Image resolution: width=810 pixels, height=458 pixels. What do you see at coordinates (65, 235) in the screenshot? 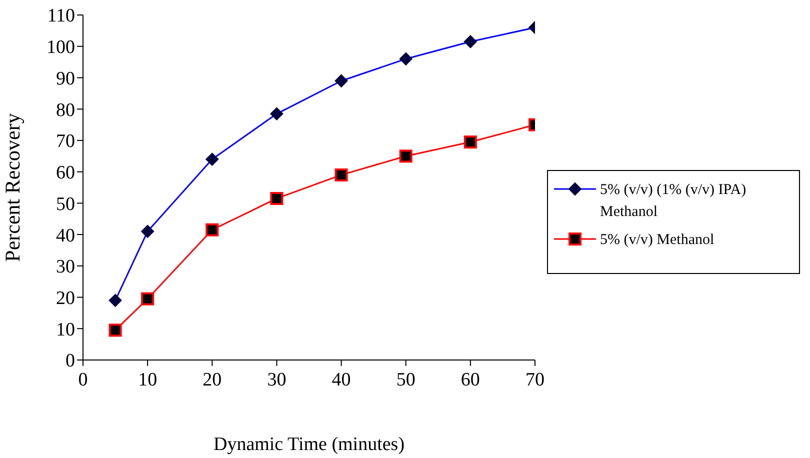
I see `y-tick-label: 40` at bounding box center [65, 235].